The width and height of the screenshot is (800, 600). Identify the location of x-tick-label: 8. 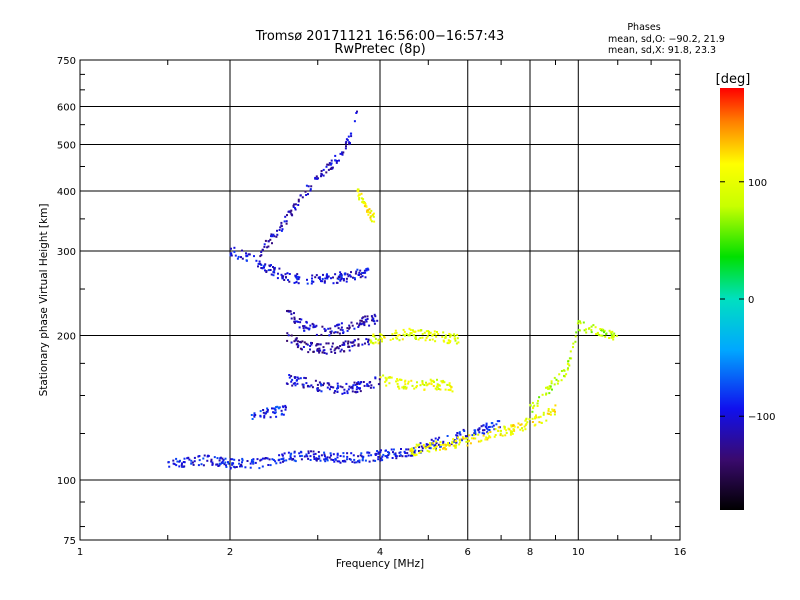
(530, 552).